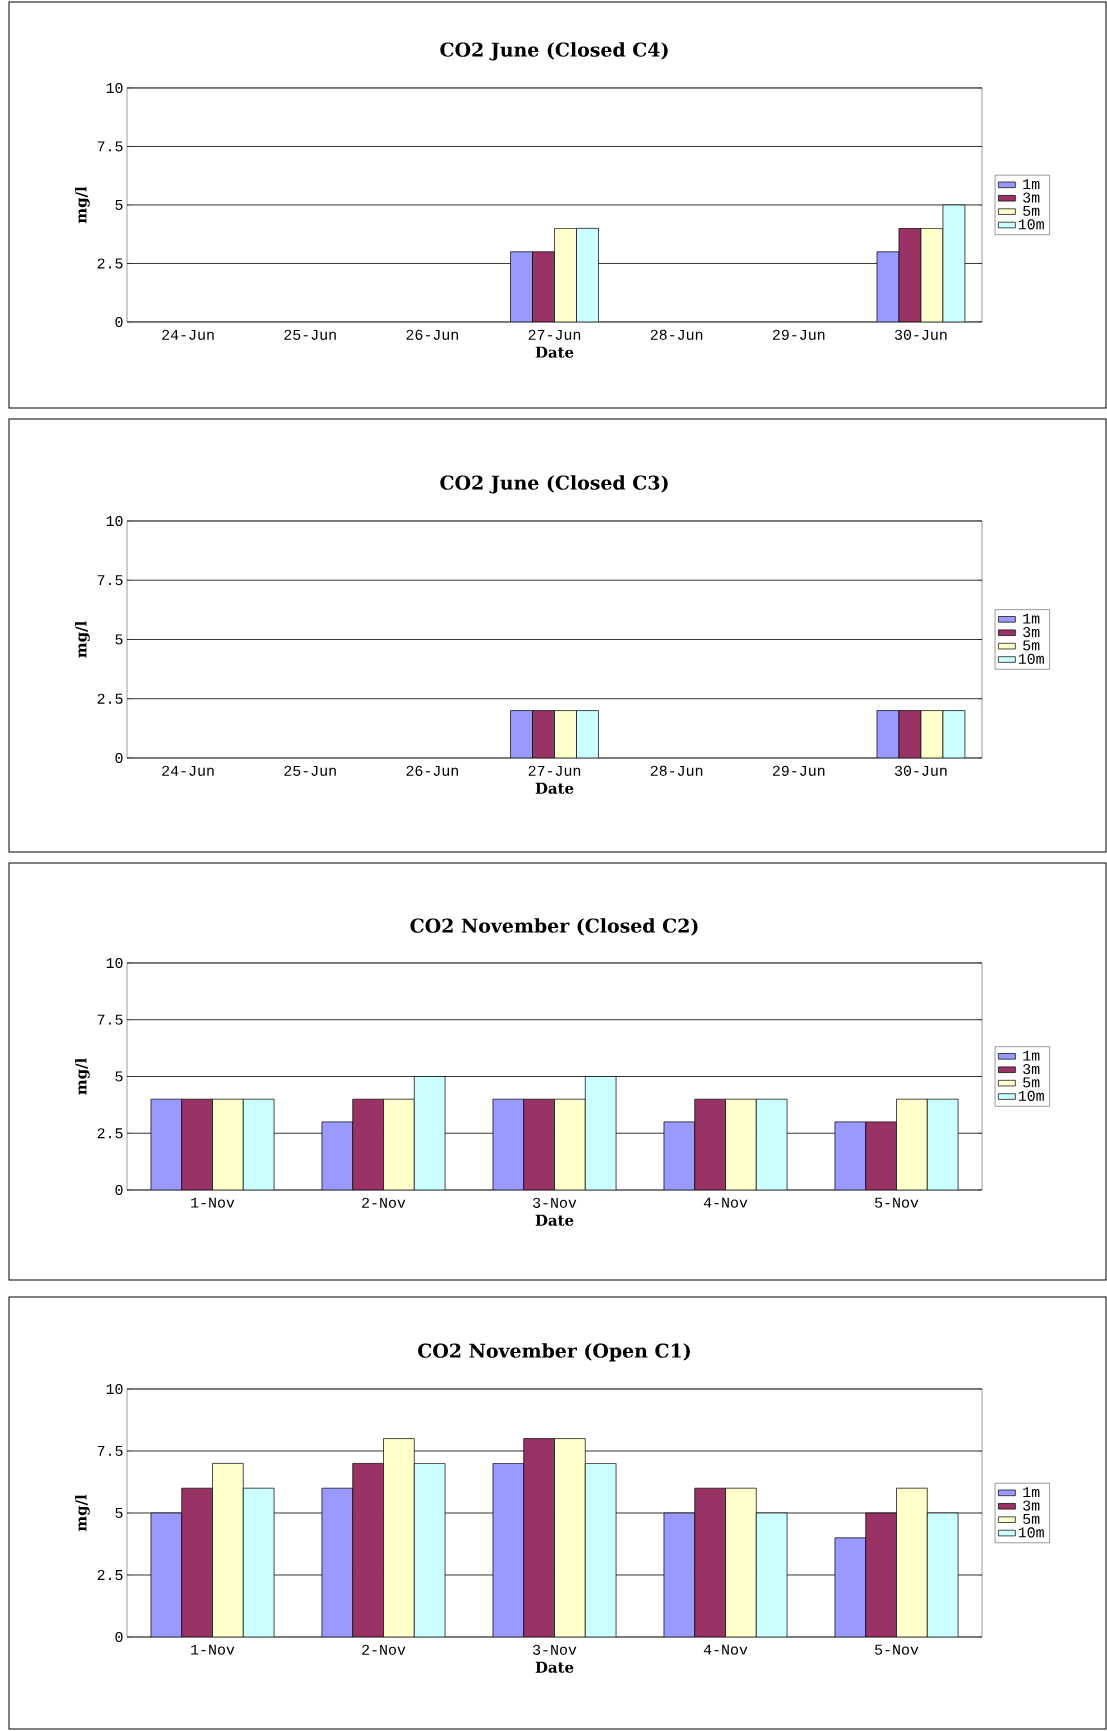 The height and width of the screenshot is (1731, 1107). I want to click on chart-title: CO2 November (Closed C2), so click(554, 927).